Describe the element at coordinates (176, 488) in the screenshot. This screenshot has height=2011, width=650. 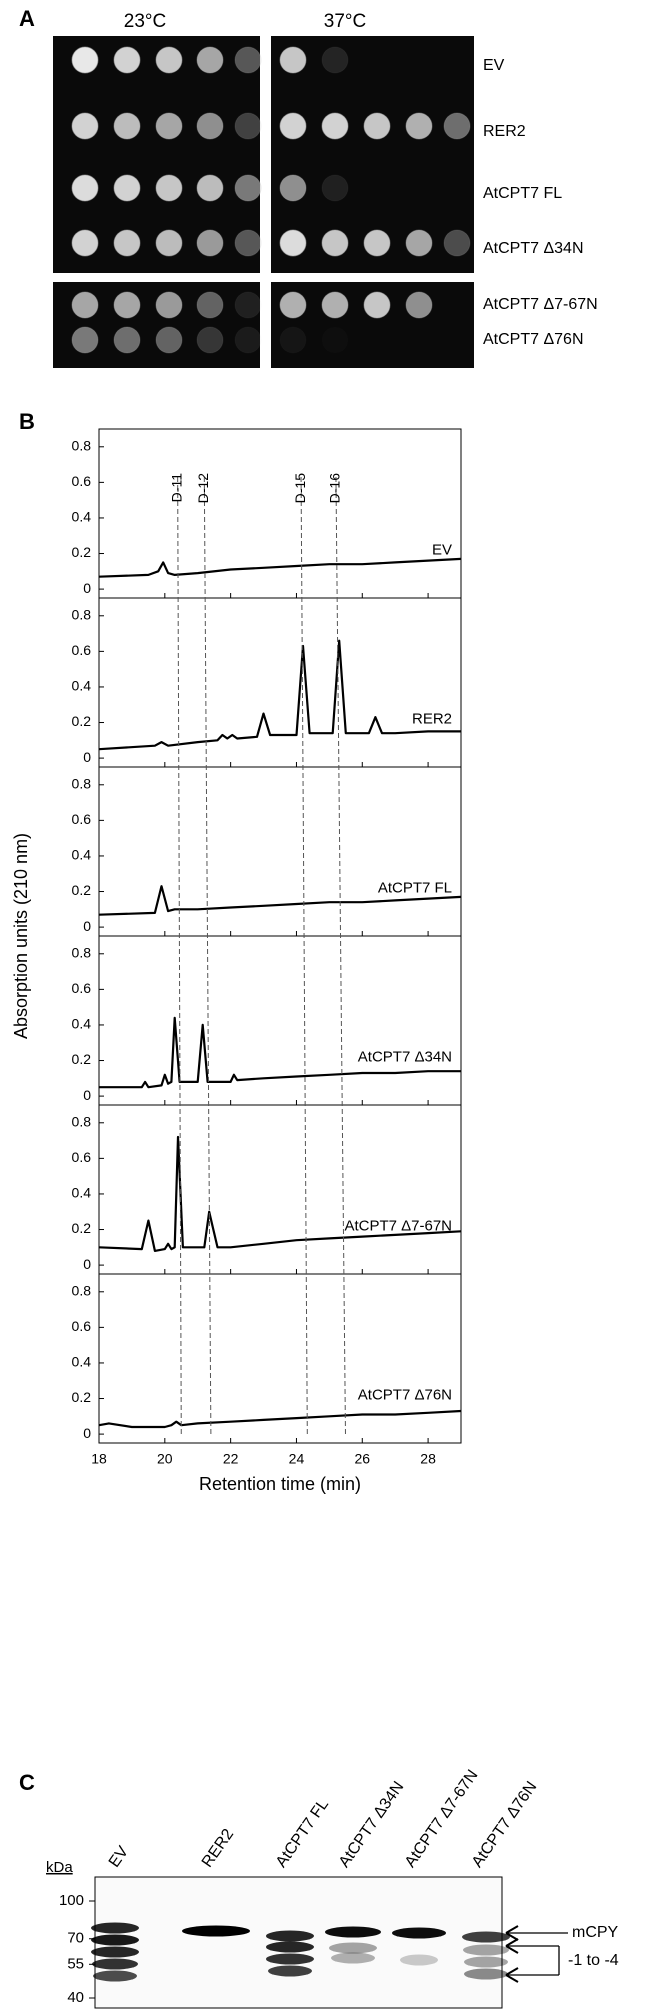
I see `reference-label: D-11` at that location.